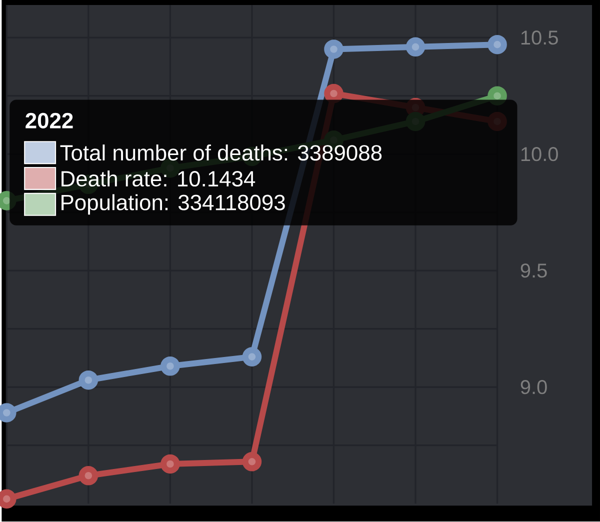 The height and width of the screenshot is (522, 600). I want to click on y-tick-label: 10.0, so click(539, 154).